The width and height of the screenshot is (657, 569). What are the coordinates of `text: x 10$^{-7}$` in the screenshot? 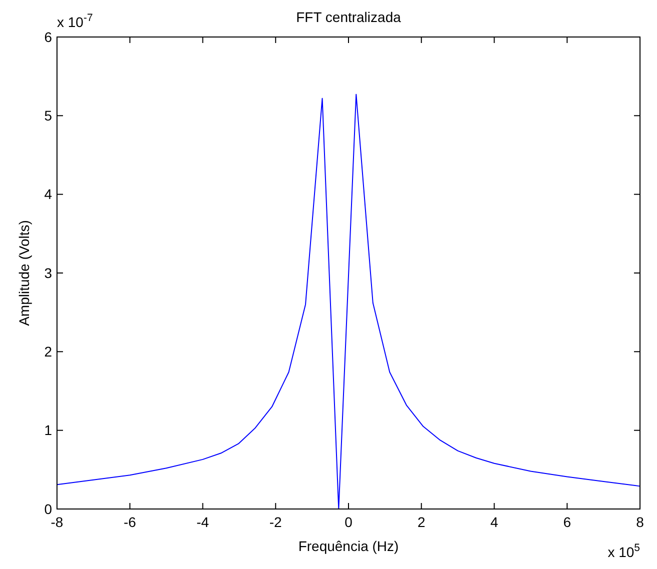 It's located at (75, 21).